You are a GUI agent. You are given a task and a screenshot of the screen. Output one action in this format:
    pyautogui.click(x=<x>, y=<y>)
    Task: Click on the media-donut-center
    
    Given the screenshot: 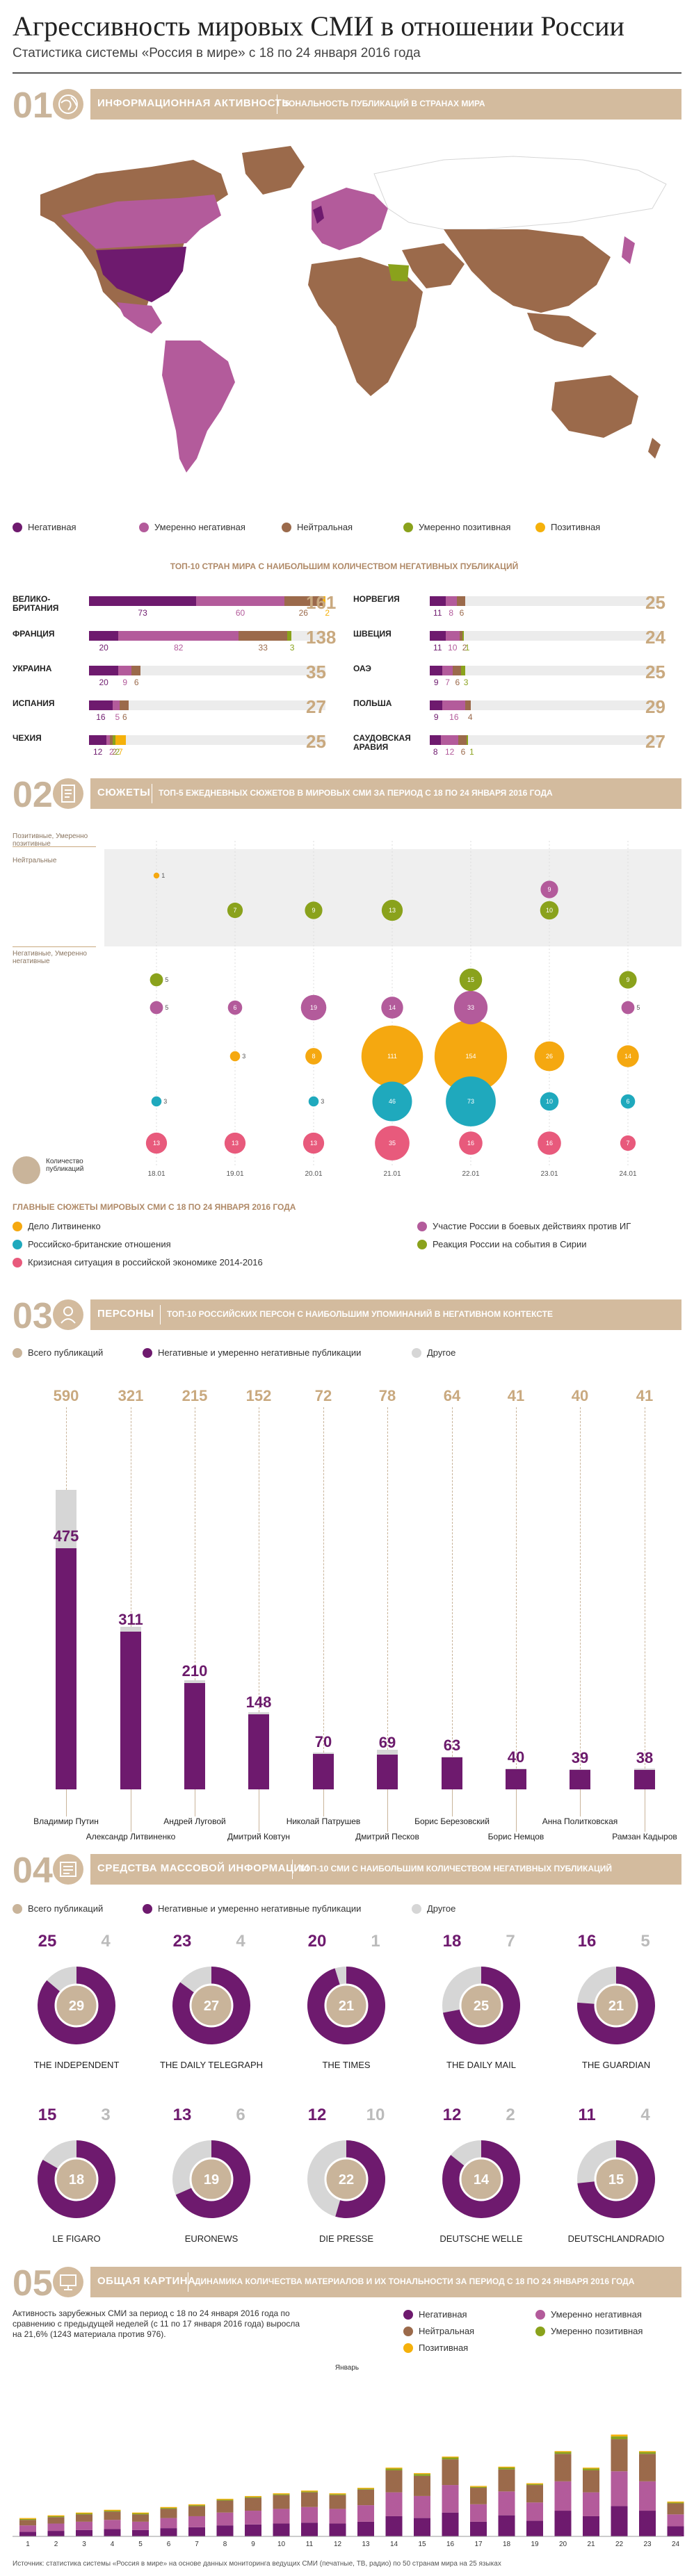 What is the action you would take?
    pyautogui.click(x=616, y=2005)
    